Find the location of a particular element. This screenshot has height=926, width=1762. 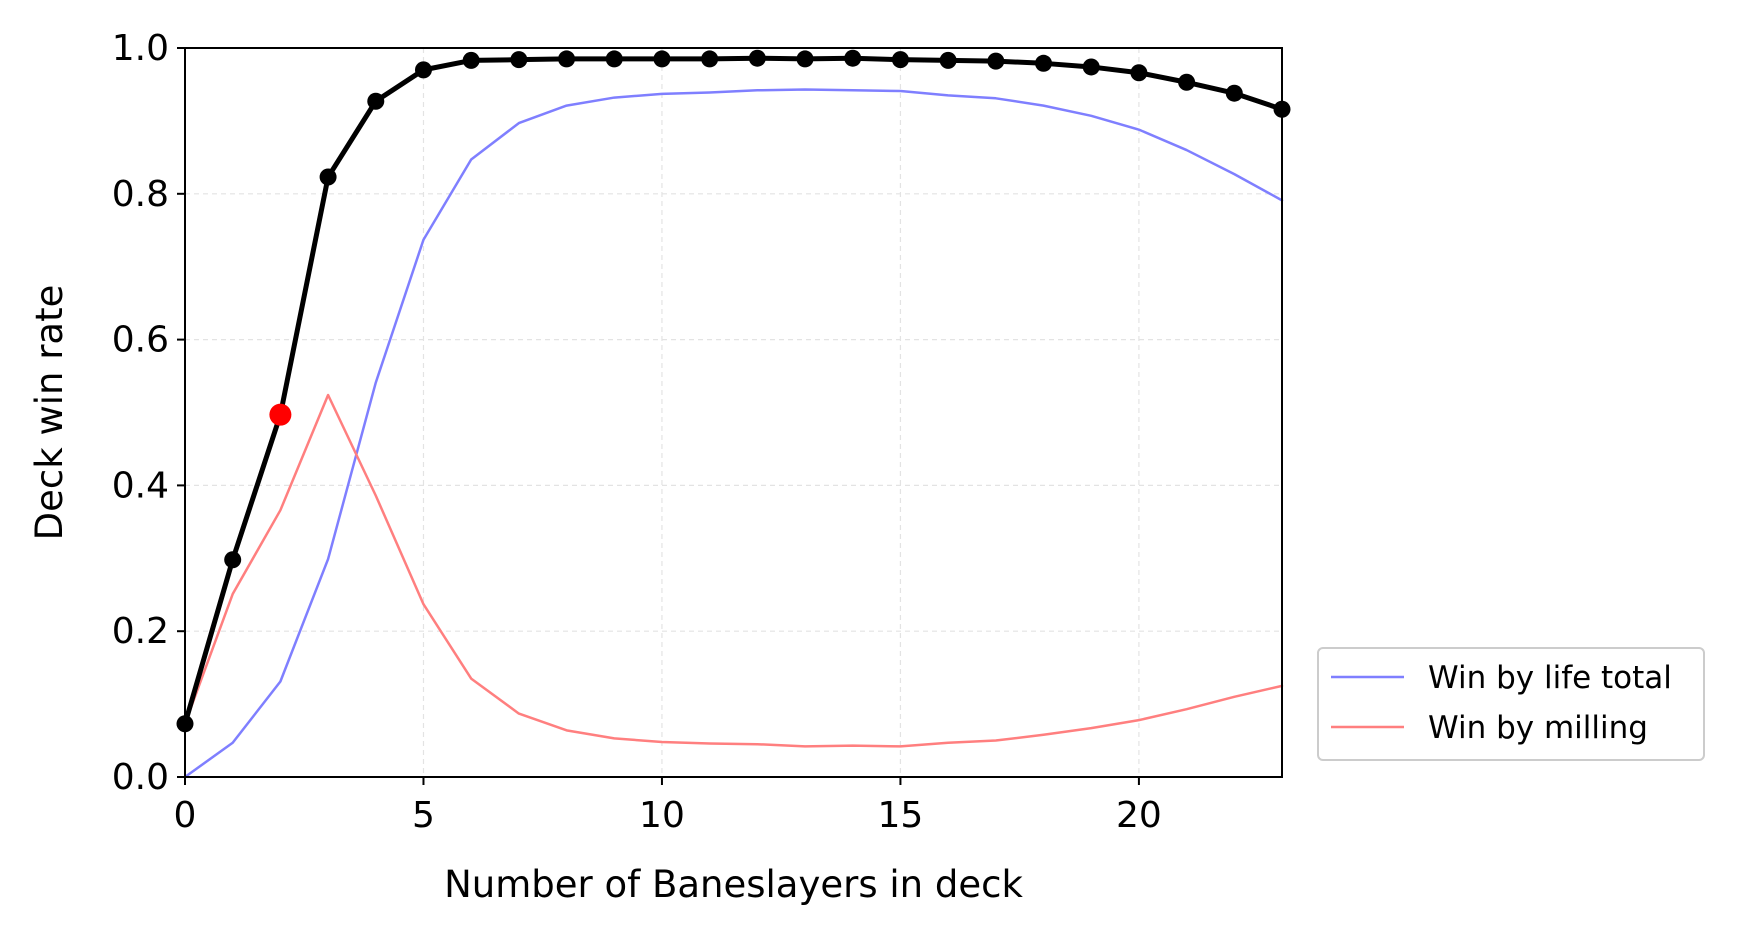

x-tick-label: 5 is located at coordinates (423, 815).